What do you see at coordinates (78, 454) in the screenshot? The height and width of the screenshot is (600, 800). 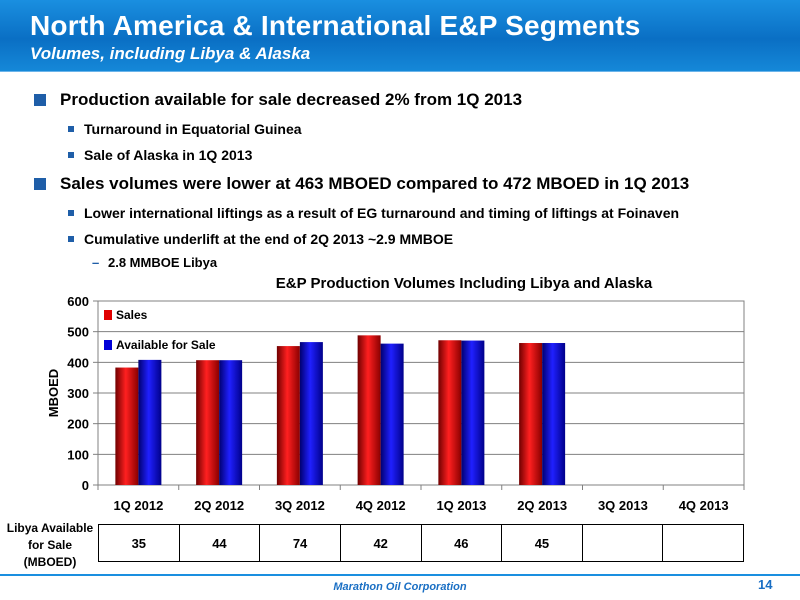 I see `y-tick-label: 100` at bounding box center [78, 454].